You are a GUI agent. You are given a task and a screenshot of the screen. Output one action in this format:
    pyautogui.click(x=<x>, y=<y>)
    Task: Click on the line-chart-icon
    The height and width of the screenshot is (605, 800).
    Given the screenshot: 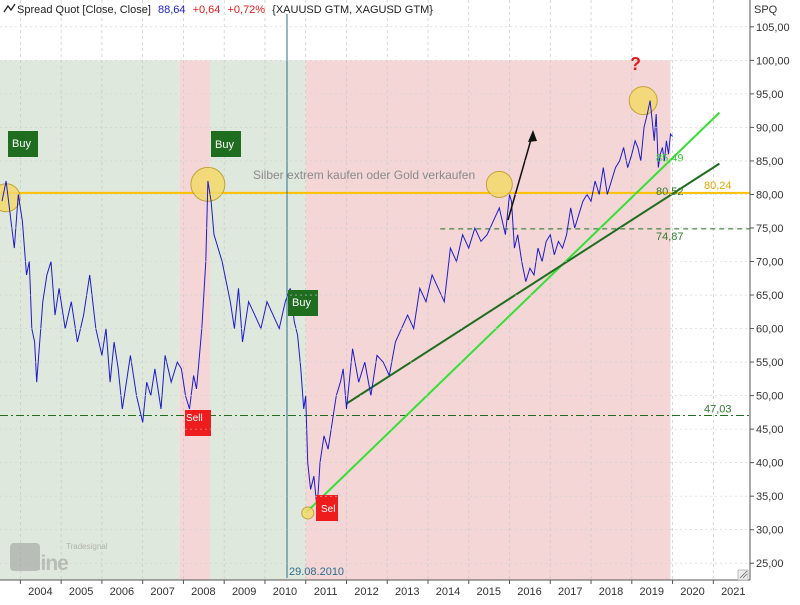 What is the action you would take?
    pyautogui.click(x=9, y=8)
    